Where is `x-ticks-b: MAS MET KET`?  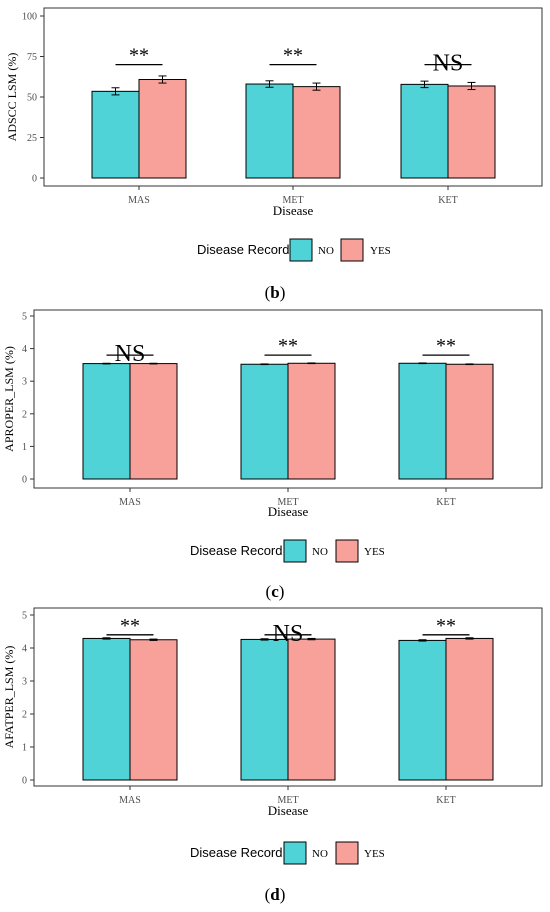
x-ticks-b: MAS MET KET is located at coordinates (293, 196).